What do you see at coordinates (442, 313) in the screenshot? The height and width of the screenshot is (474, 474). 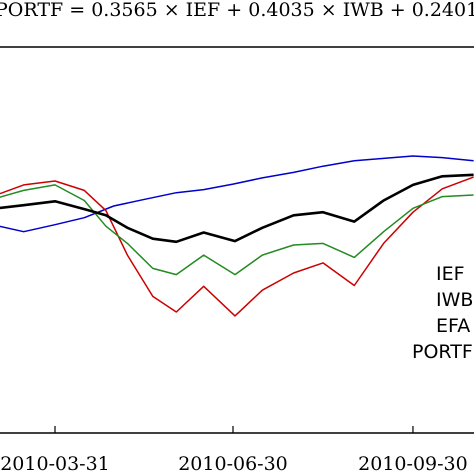 I see `legend: IEF IWB EFA PORTF` at bounding box center [442, 313].